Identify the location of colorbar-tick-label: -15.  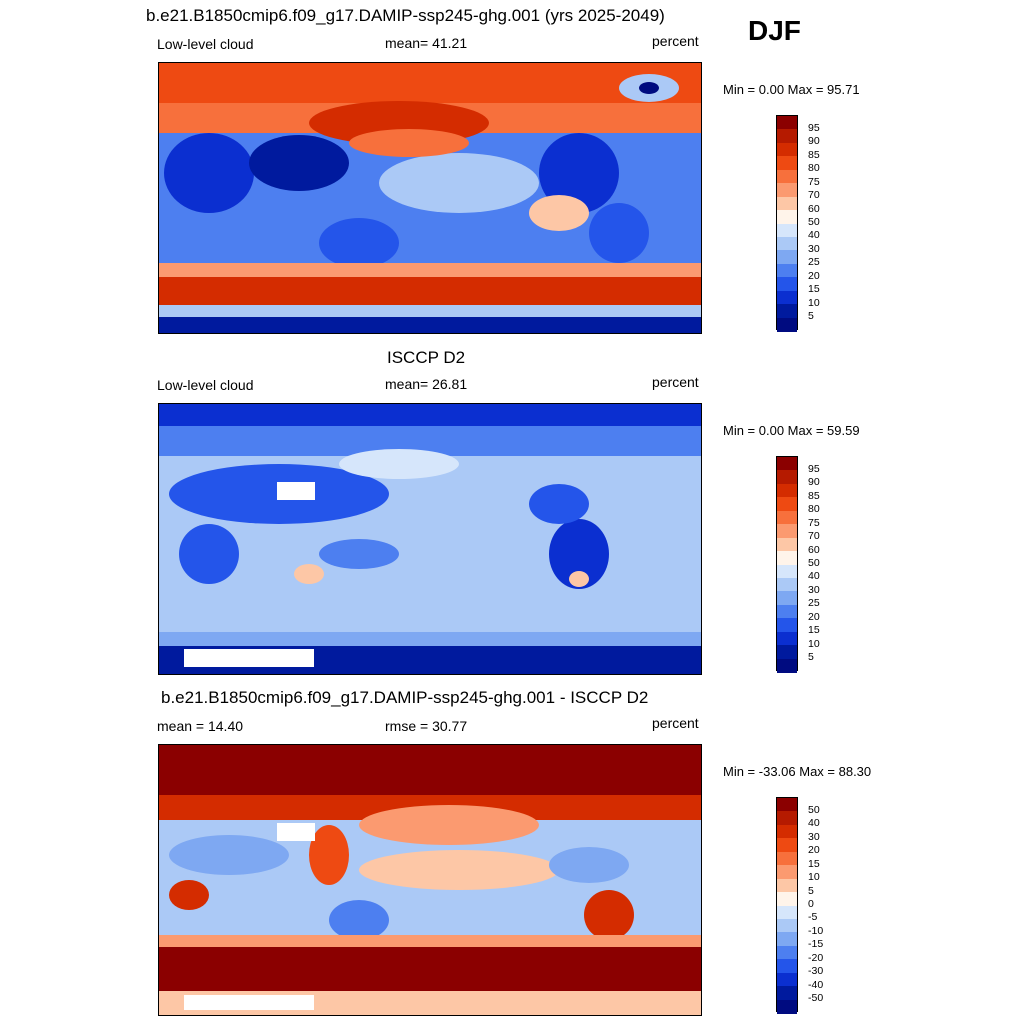
(816, 944).